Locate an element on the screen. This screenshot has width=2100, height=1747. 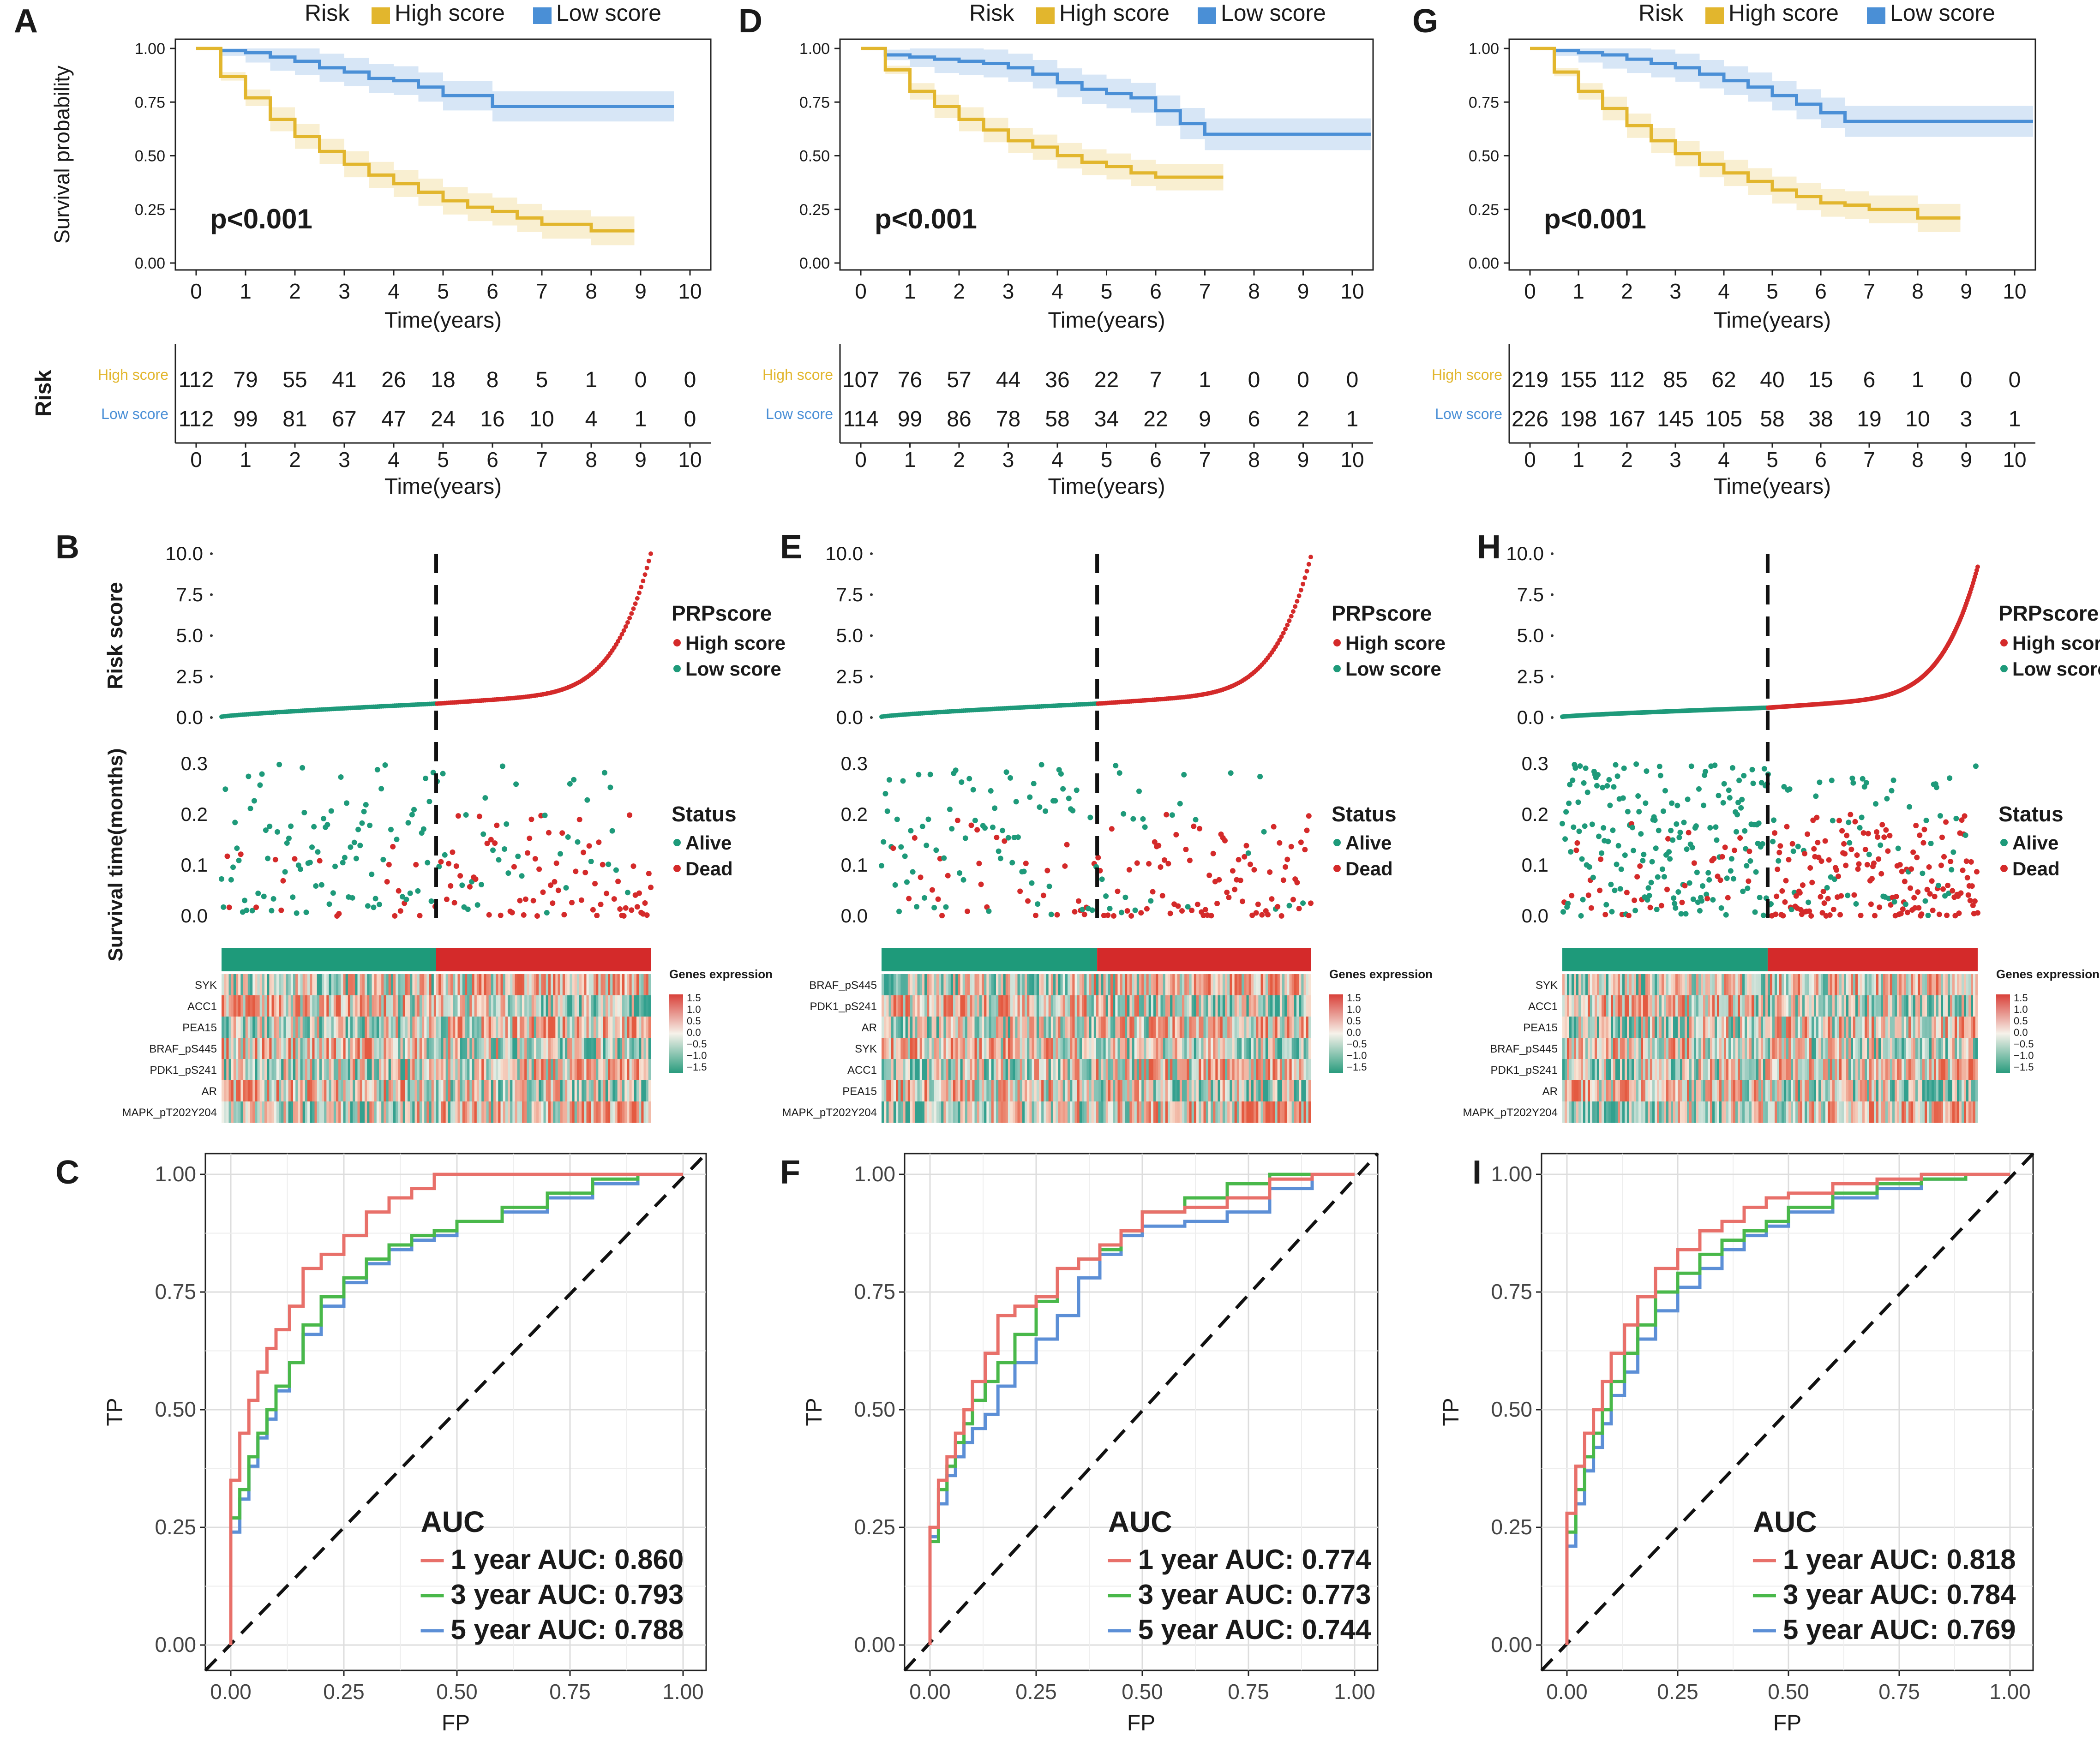
km-xtick-label: 6 is located at coordinates (1821, 291).